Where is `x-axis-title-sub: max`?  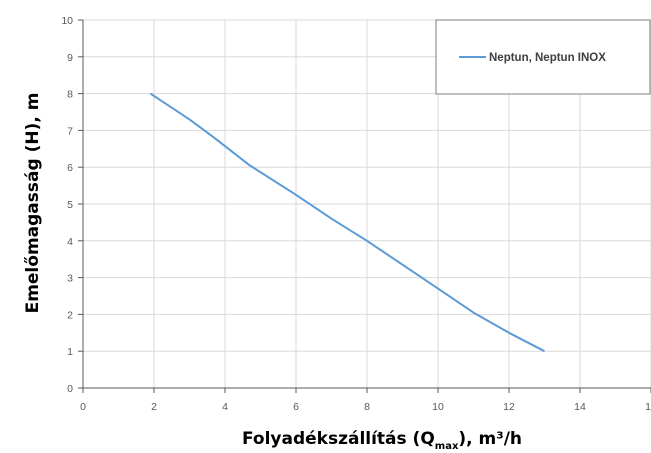 x-axis-title-sub: max is located at coordinates (447, 446).